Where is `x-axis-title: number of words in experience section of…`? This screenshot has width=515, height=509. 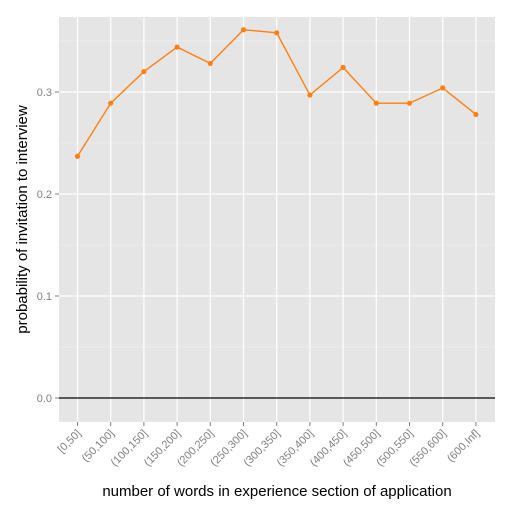
x-axis-title: number of words in experience section of… is located at coordinates (276, 491).